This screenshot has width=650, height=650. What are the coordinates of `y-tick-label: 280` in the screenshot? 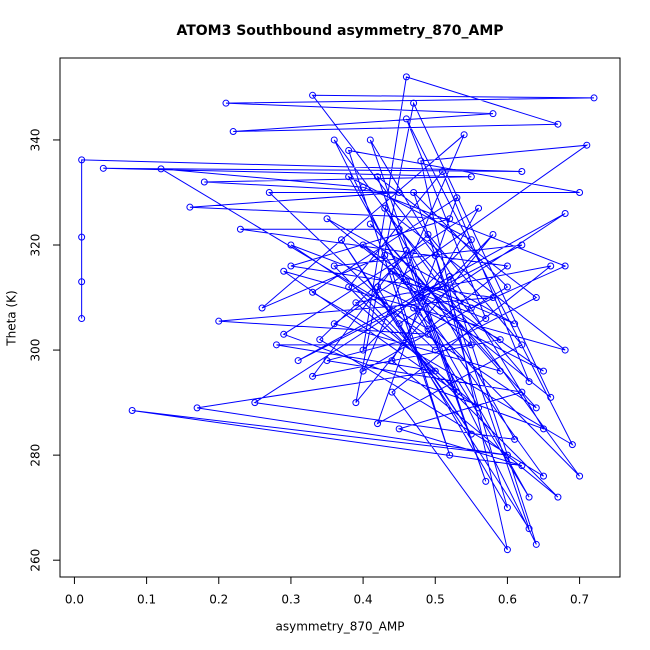 It's located at (36, 455).